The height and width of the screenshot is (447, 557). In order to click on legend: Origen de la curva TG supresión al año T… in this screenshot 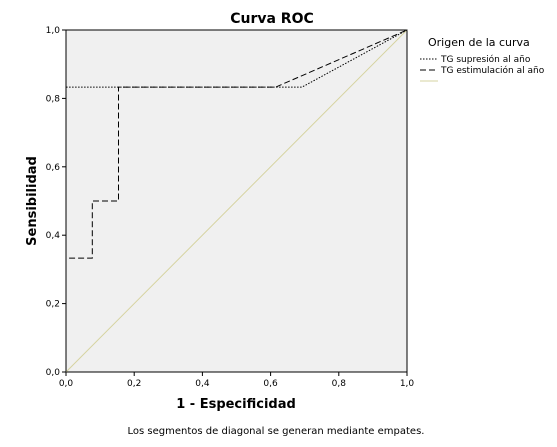, I will do `click(482, 59)`.